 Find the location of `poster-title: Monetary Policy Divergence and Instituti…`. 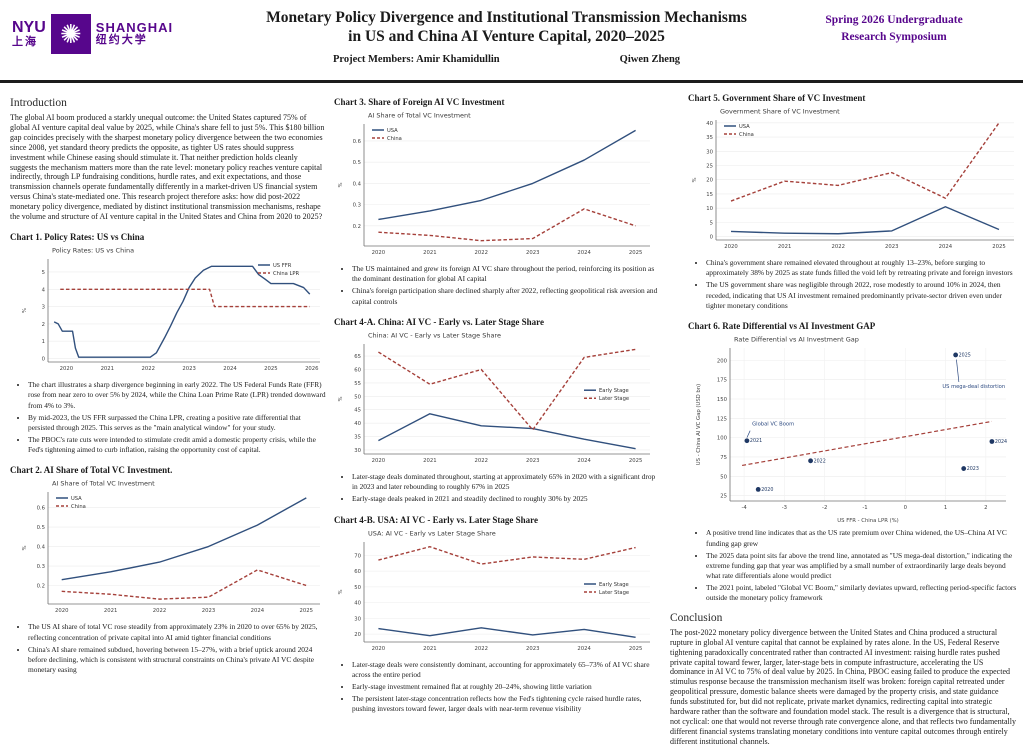

poster-title: Monetary Policy Divergence and Instituti… is located at coordinates (506, 27).